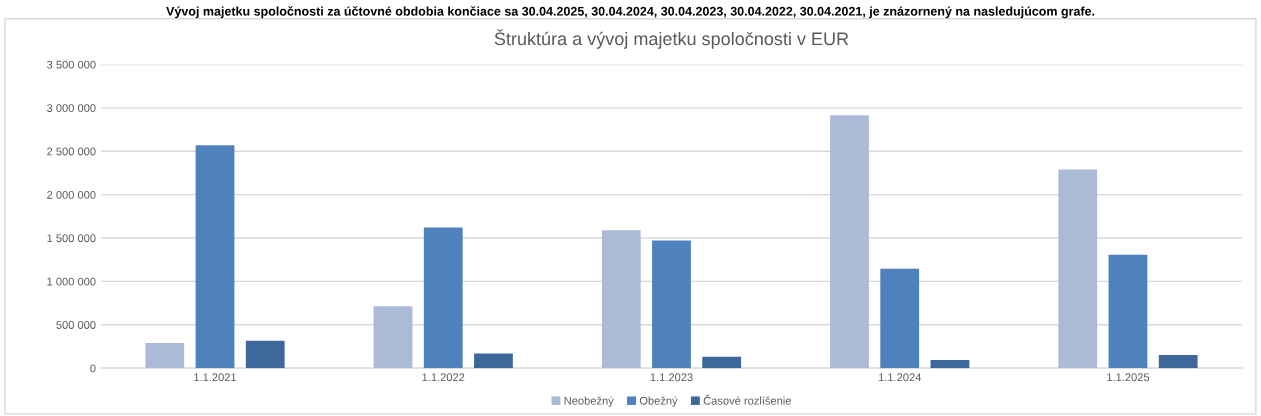 This screenshot has width=1261, height=416. What do you see at coordinates (71, 238) in the screenshot?
I see `y-tick-label: 1 500 000` at bounding box center [71, 238].